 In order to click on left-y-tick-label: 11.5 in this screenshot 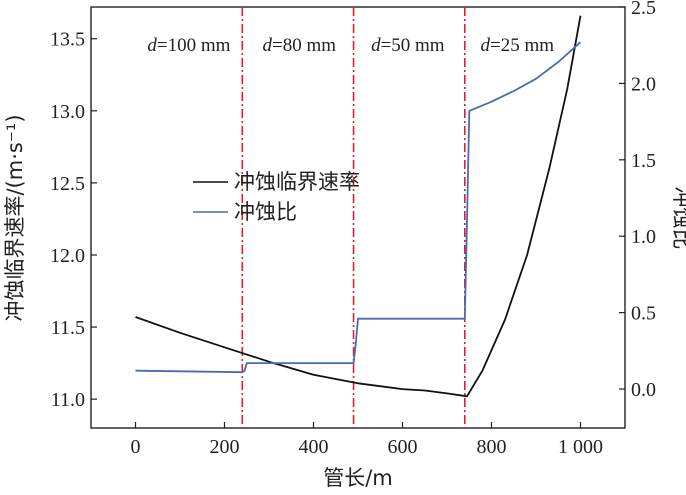, I will do `click(68, 328)`.